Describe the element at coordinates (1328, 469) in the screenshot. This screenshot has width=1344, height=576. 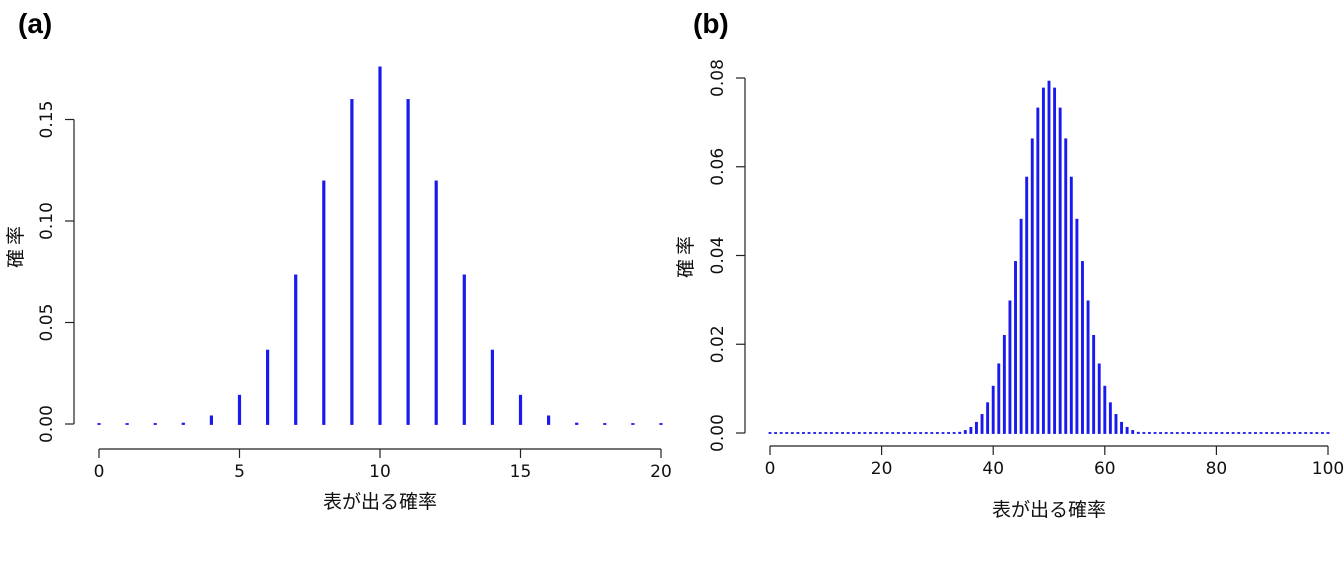
I see `x-tick-label: 100` at that location.